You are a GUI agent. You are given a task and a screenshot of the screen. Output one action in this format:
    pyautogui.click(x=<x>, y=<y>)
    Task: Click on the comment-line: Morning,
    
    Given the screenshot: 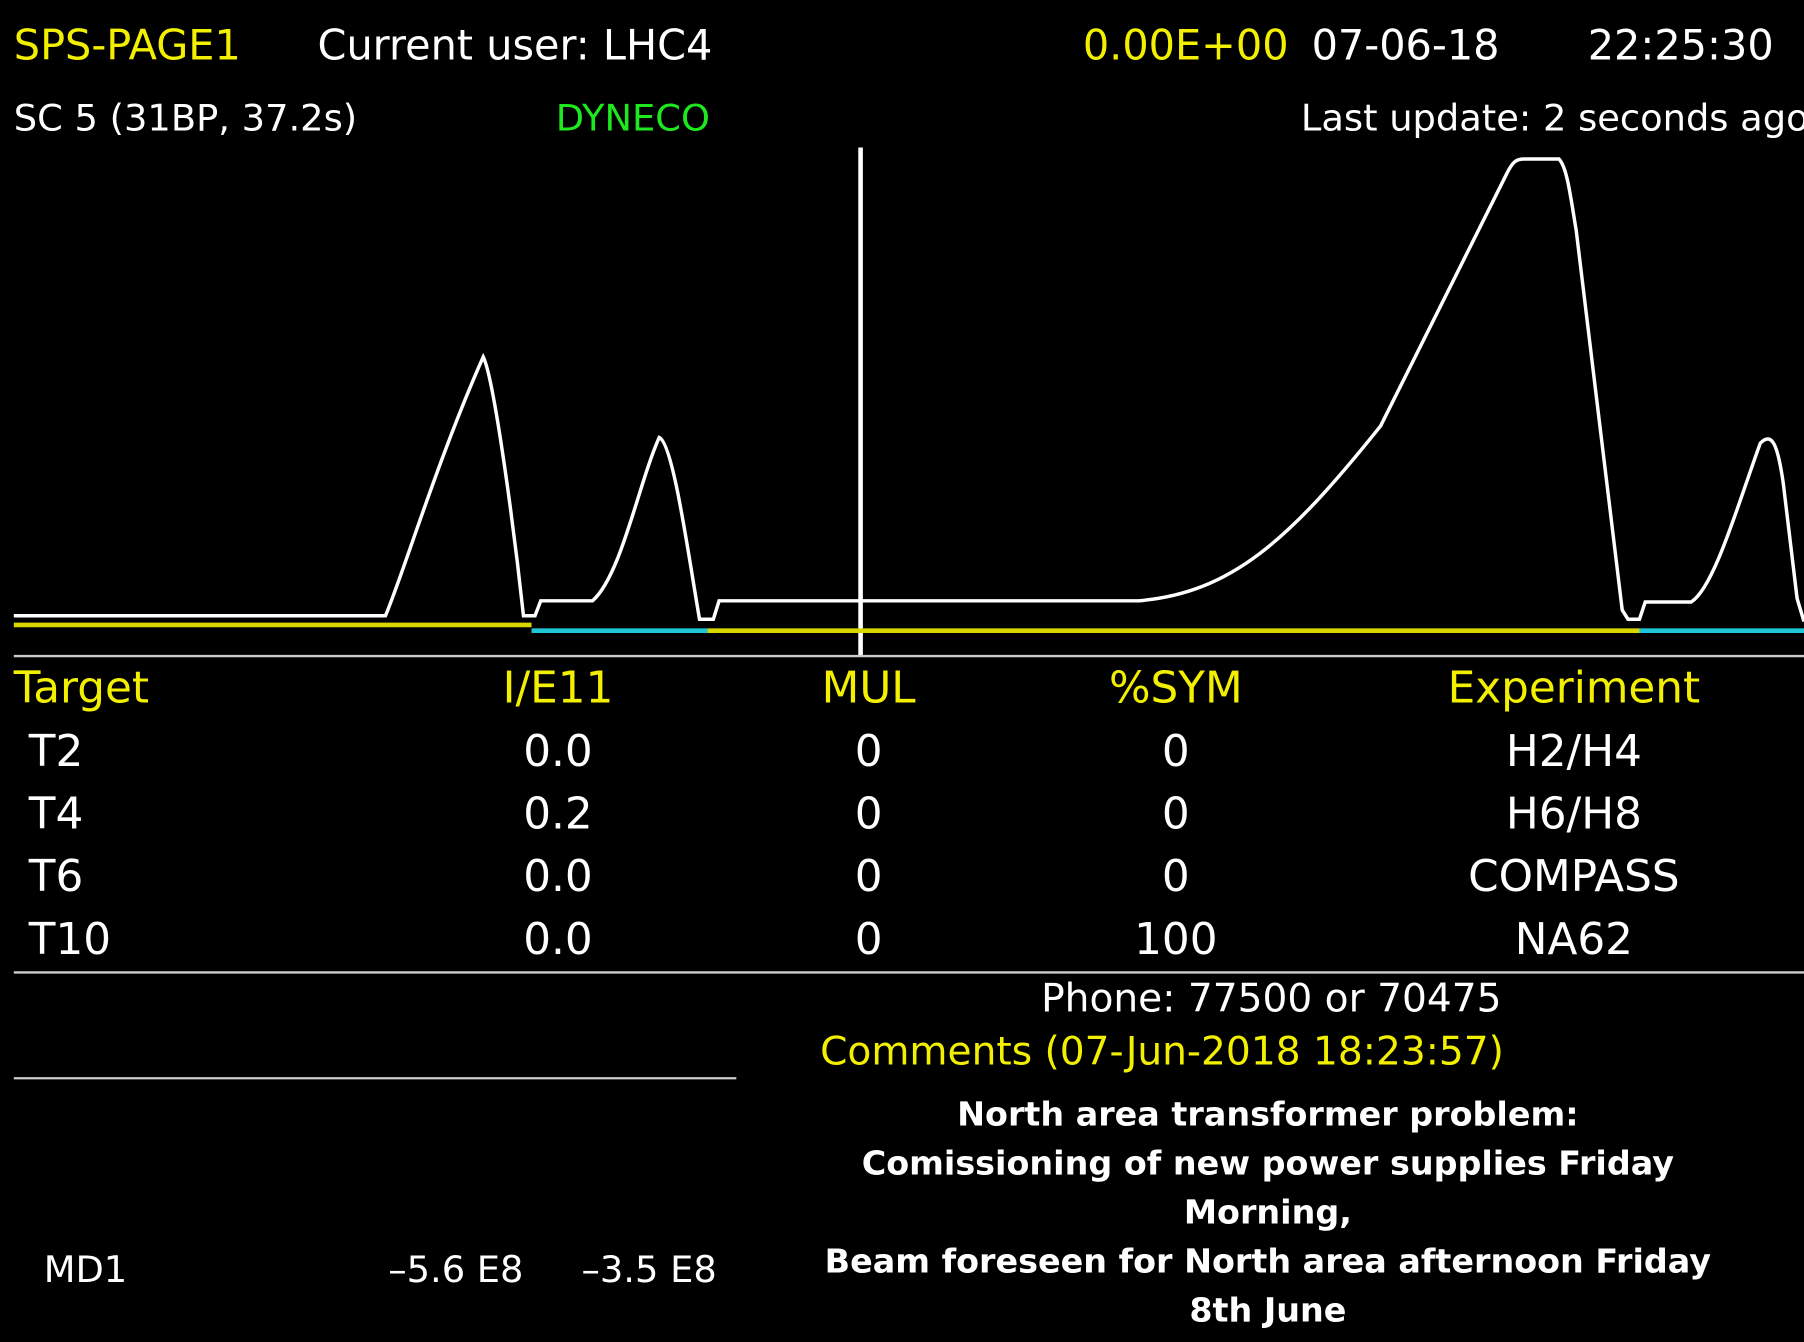 What is the action you would take?
    pyautogui.click(x=1268, y=1212)
    